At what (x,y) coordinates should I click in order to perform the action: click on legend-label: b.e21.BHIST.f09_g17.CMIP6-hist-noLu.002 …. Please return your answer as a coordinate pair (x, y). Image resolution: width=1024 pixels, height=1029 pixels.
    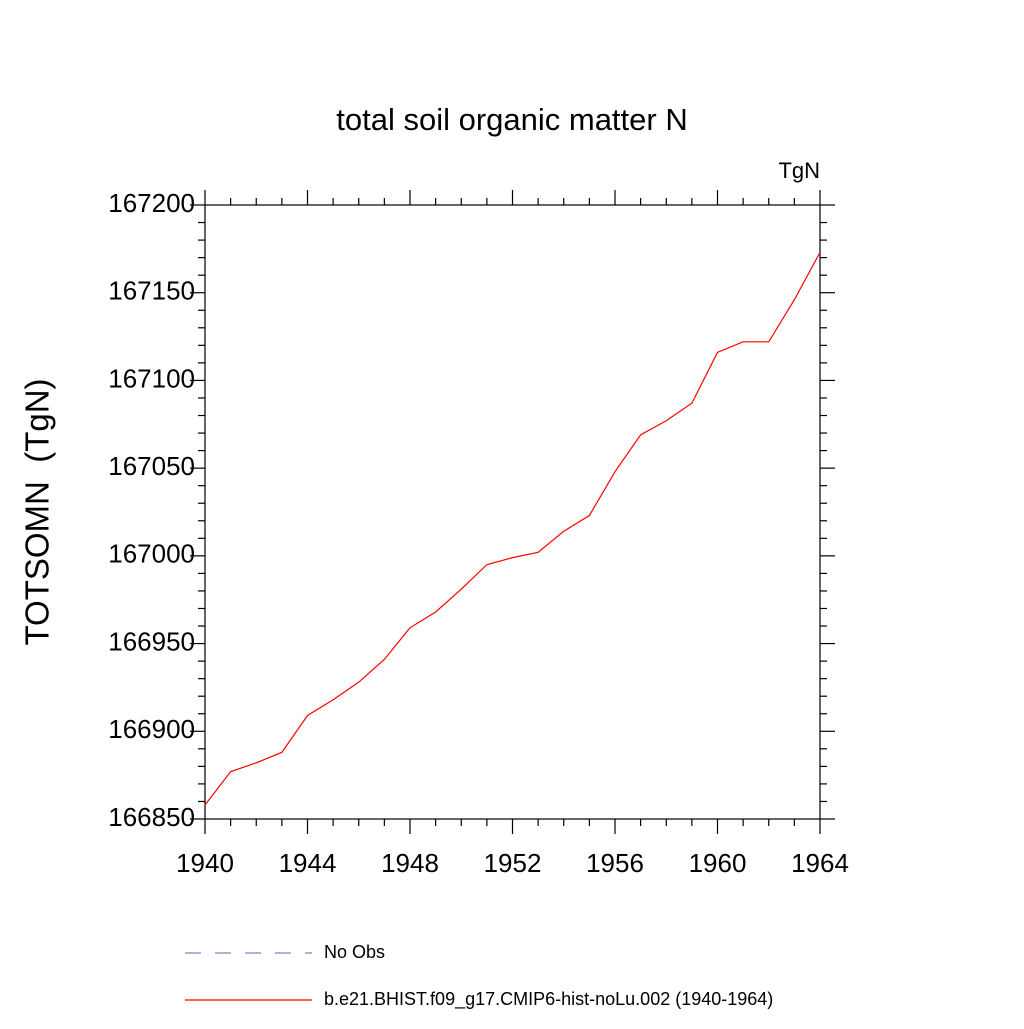
    Looking at the image, I should click on (548, 999).